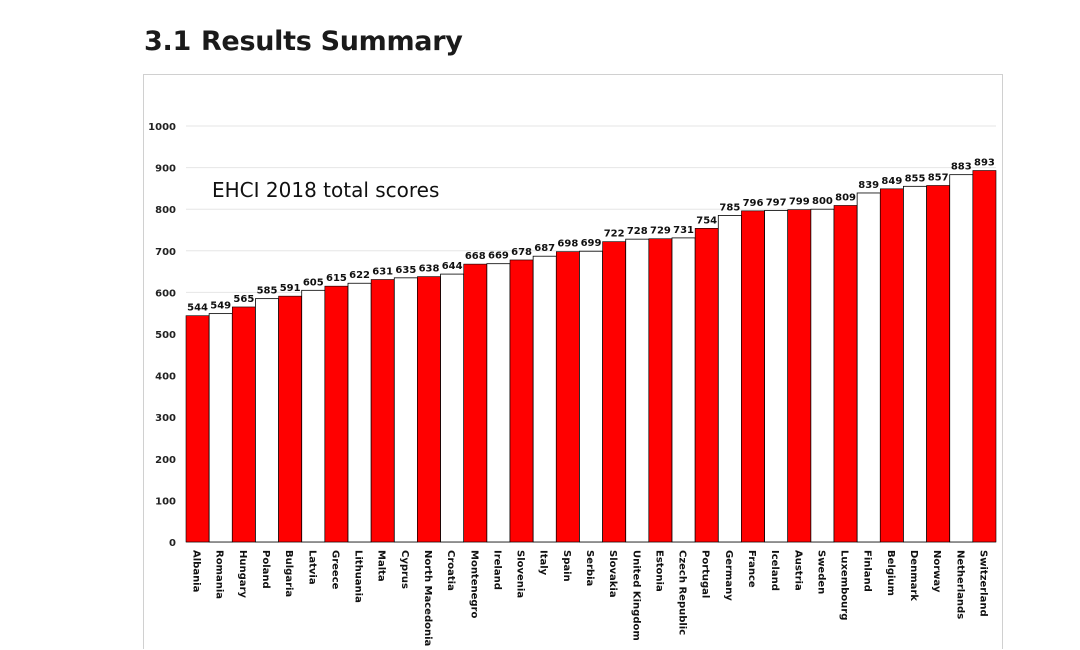  I want to click on category-label: Luxembourg, so click(844, 585).